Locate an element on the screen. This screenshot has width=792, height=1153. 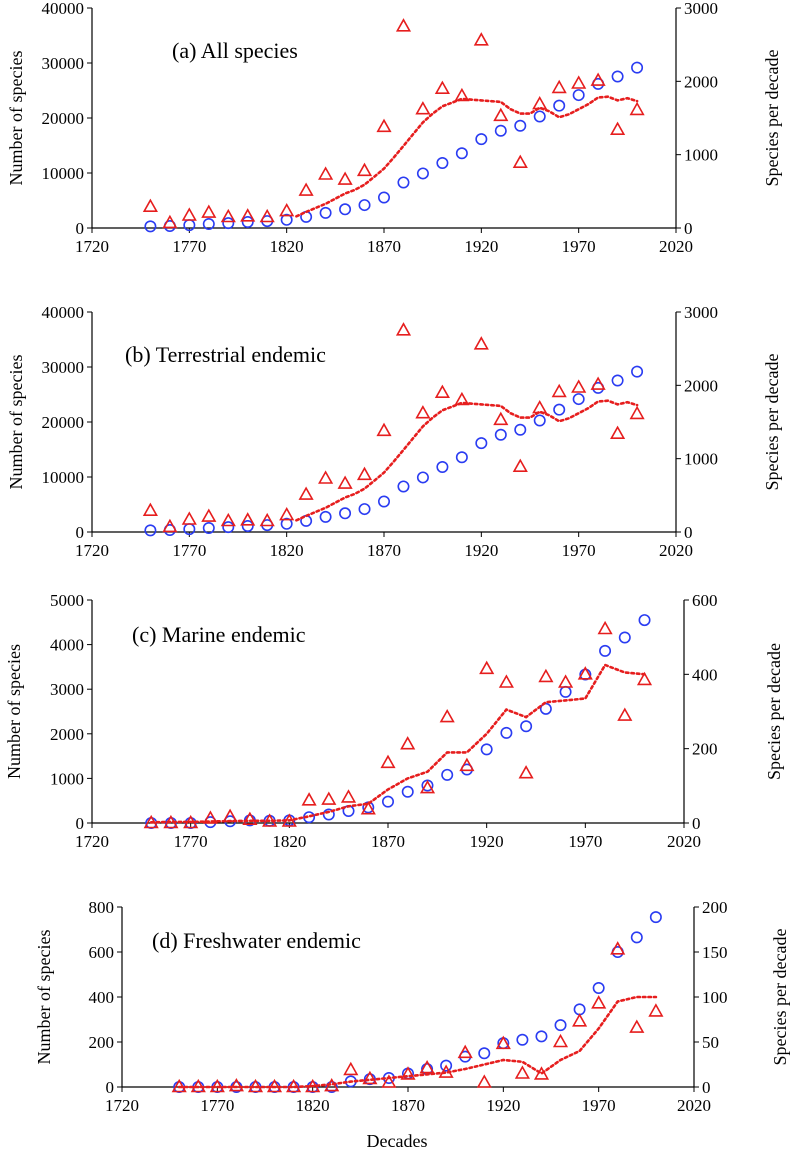
x-tick-label: 1820 is located at coordinates (313, 1105).